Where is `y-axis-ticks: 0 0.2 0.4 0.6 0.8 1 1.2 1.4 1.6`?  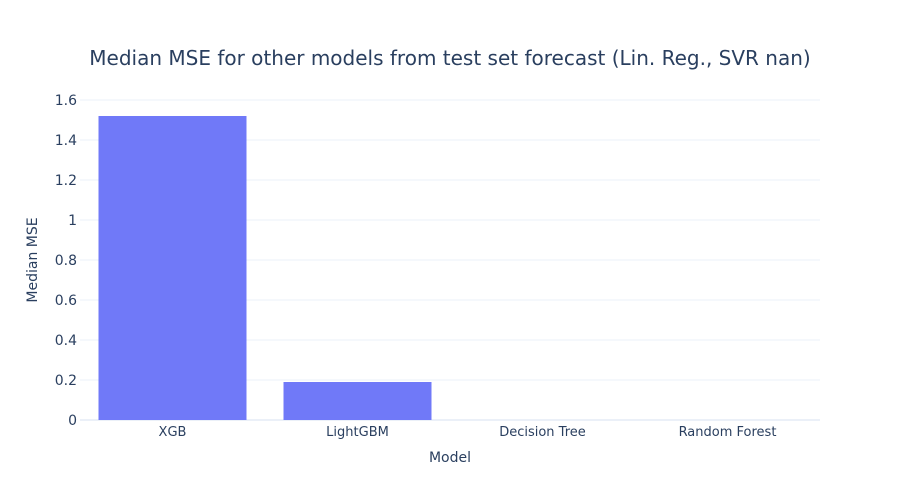 y-axis-ticks: 0 0.2 0.4 0.6 0.8 1 1.2 1.4 1.6 is located at coordinates (66, 261).